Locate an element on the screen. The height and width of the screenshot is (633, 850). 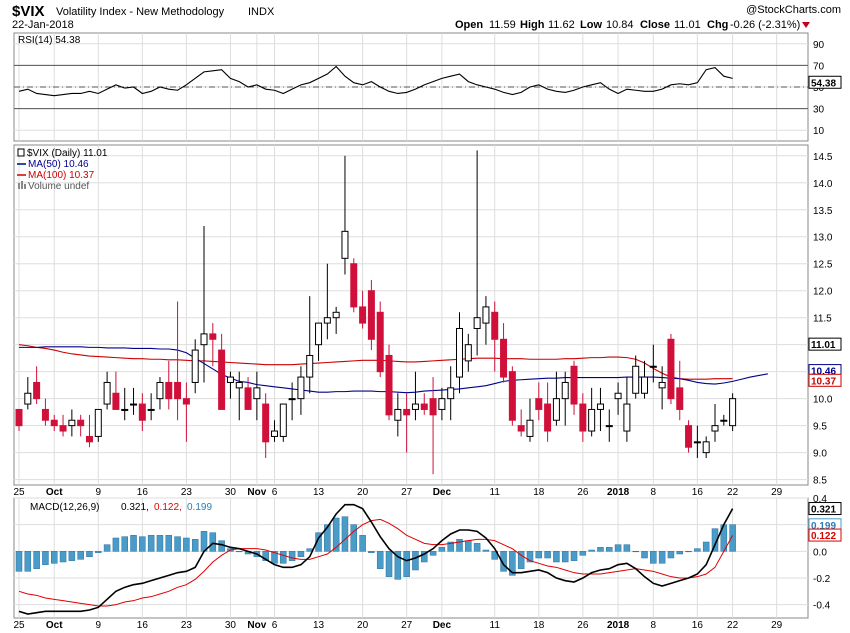
macd-tick-label: -0.2 is located at coordinates (822, 579).